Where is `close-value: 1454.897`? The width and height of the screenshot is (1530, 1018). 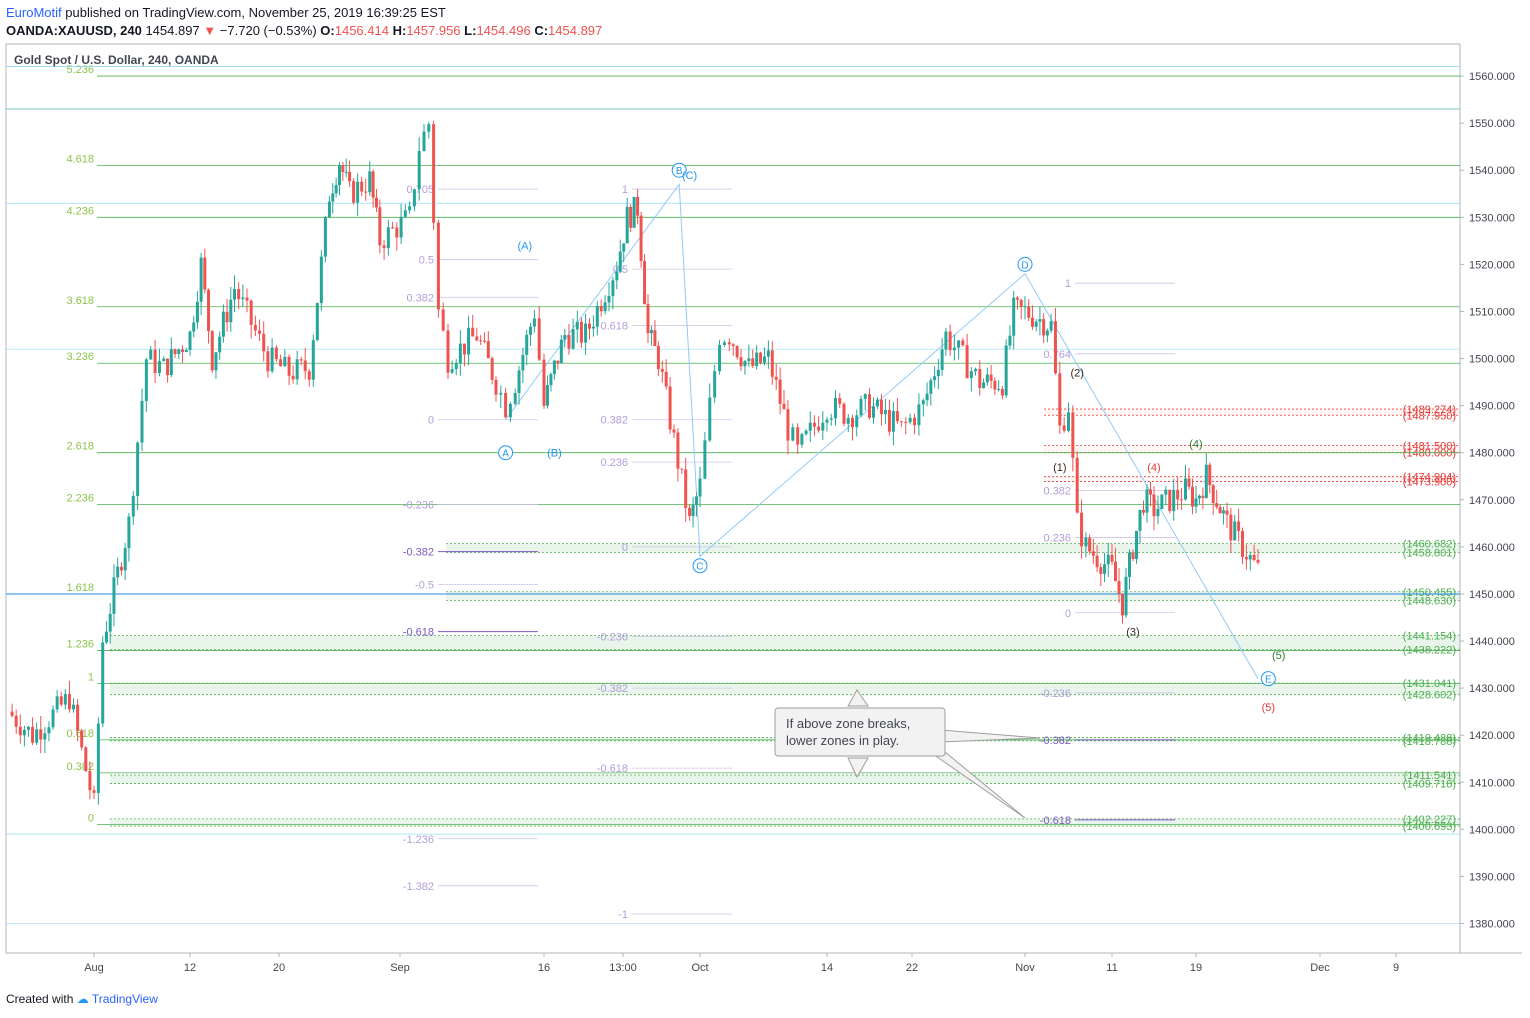
close-value: 1454.897 is located at coordinates (575, 30).